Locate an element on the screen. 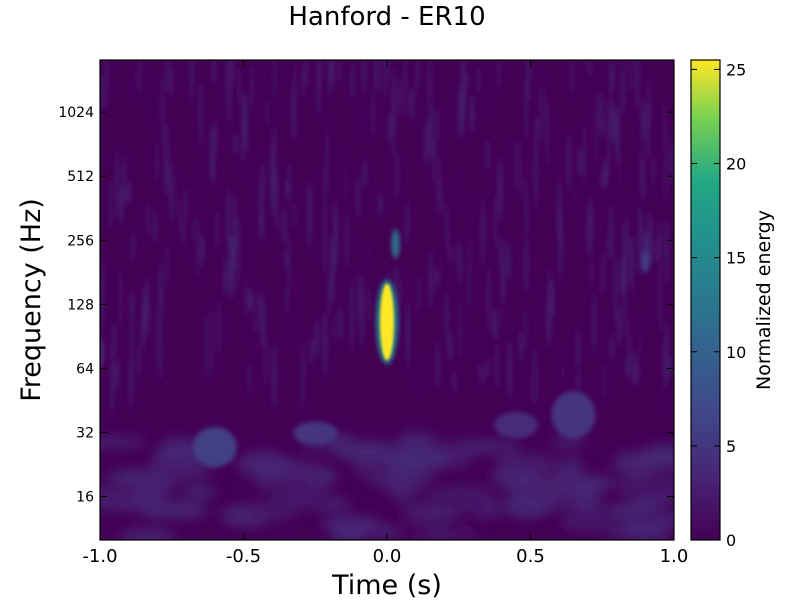 The height and width of the screenshot is (600, 800). x-tick-label: 1.0 is located at coordinates (674, 556).